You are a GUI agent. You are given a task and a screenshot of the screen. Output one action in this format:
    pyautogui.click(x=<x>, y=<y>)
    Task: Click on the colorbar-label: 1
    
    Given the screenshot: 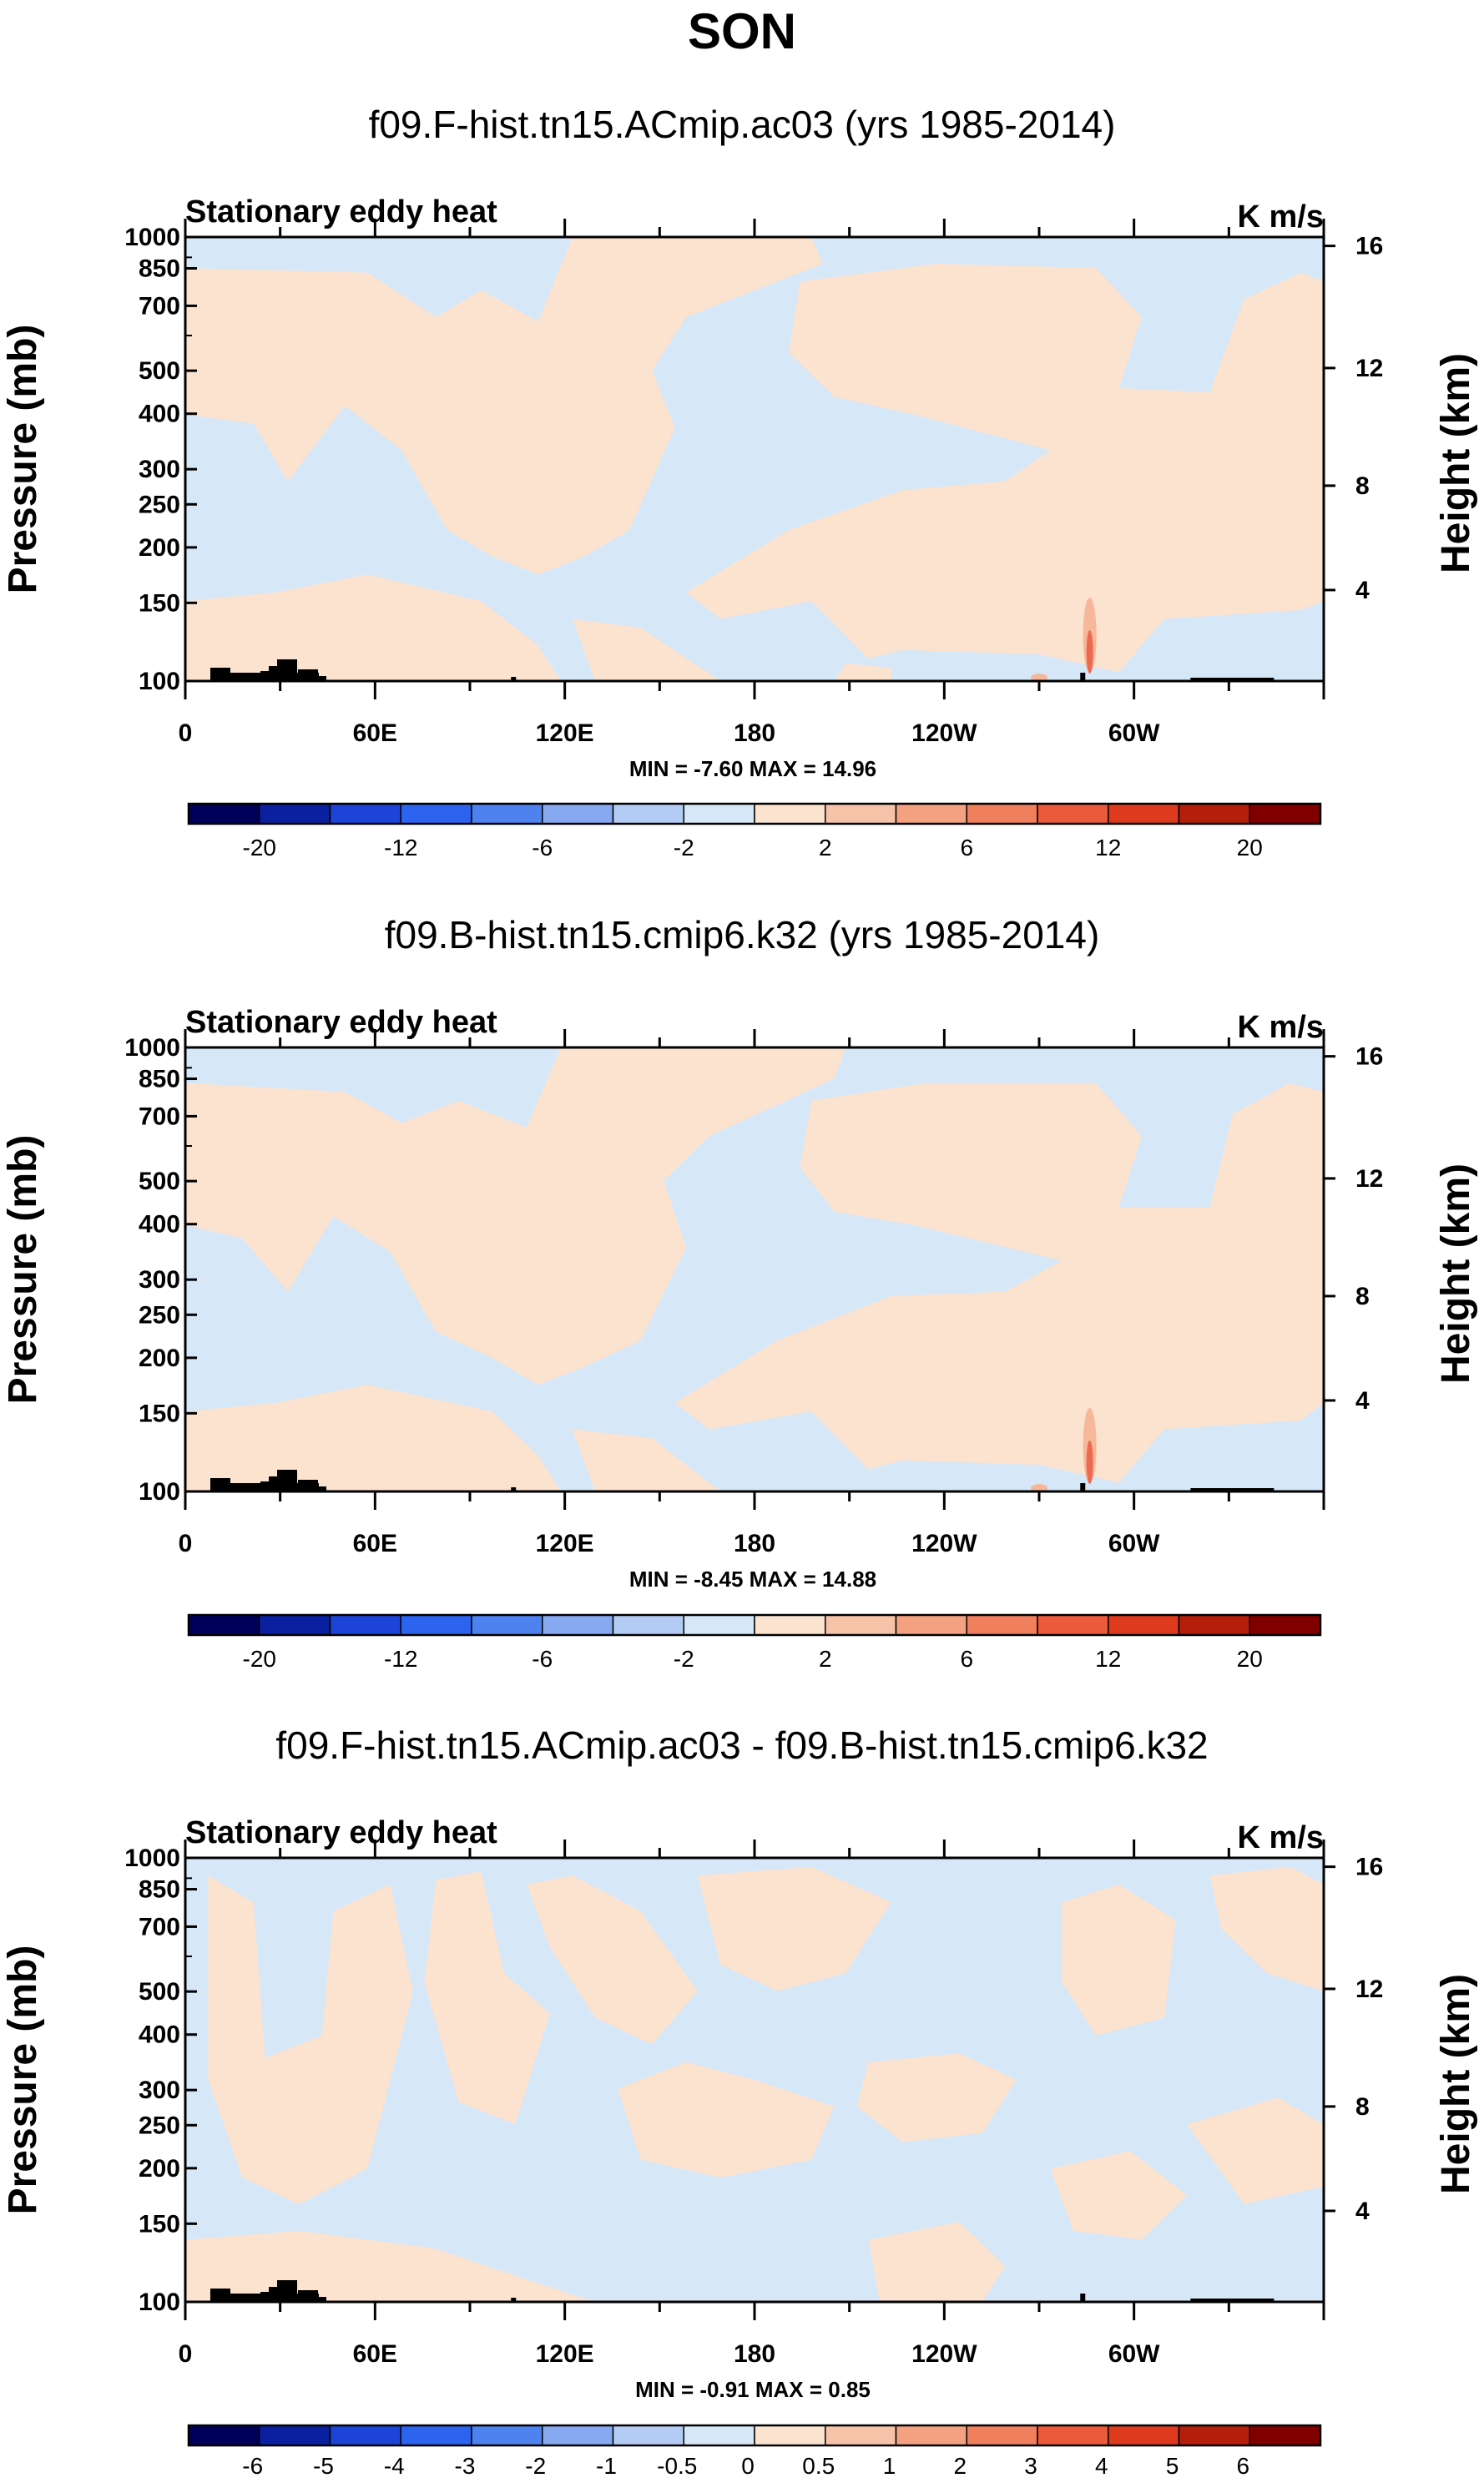 What is the action you would take?
    pyautogui.click(x=889, y=2466)
    